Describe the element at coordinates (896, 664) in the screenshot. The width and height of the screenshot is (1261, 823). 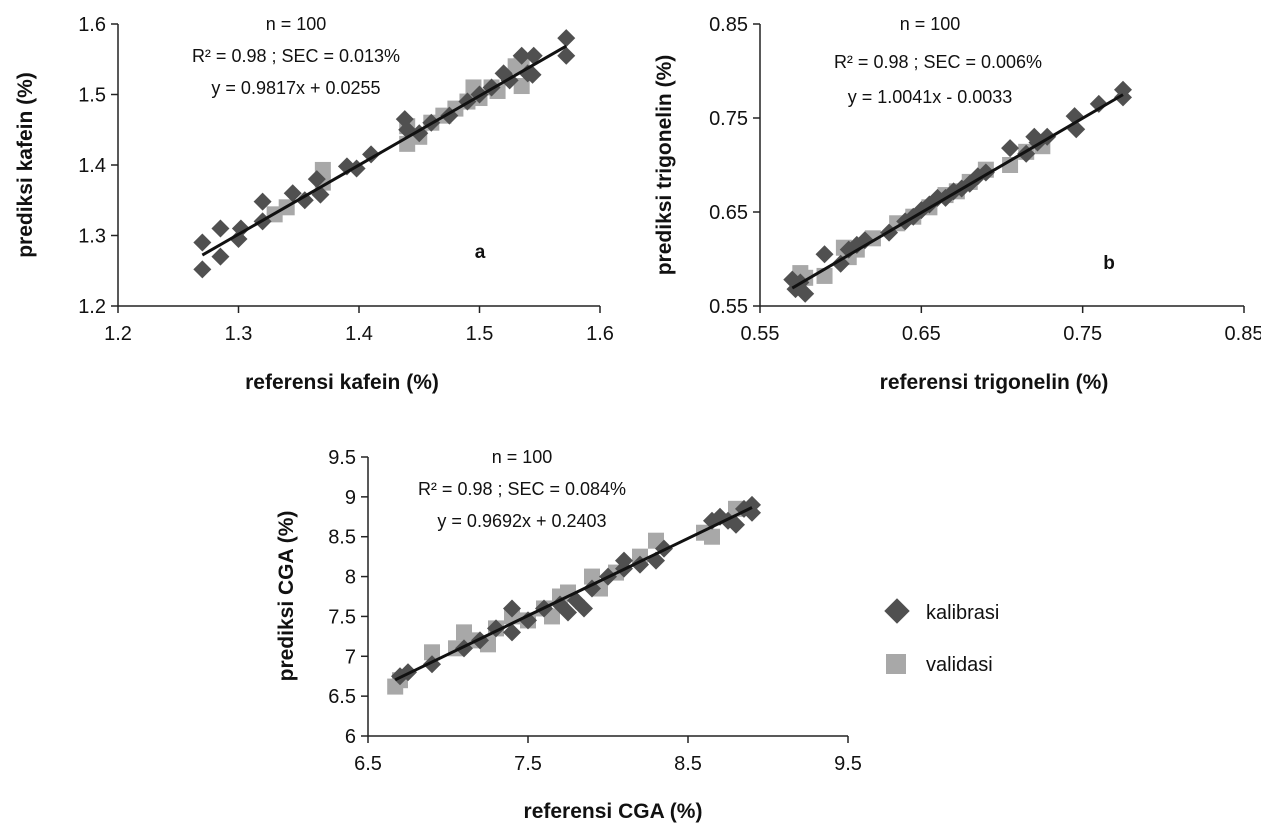
I see `legend-marker-validasi` at that location.